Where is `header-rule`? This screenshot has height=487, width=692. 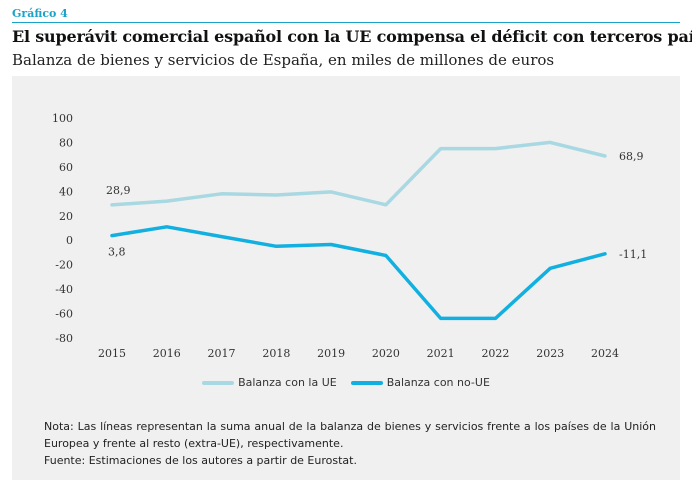 header-rule is located at coordinates (346, 22).